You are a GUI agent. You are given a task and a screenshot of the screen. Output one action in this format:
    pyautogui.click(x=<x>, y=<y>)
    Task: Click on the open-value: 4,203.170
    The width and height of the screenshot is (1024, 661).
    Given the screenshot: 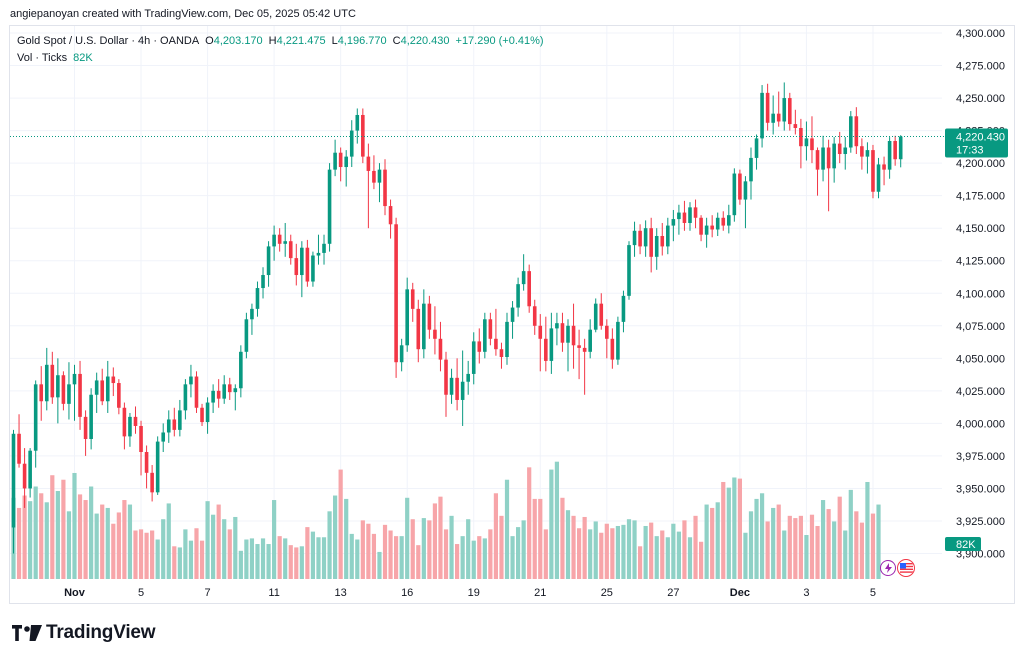 What is the action you would take?
    pyautogui.click(x=238, y=41)
    